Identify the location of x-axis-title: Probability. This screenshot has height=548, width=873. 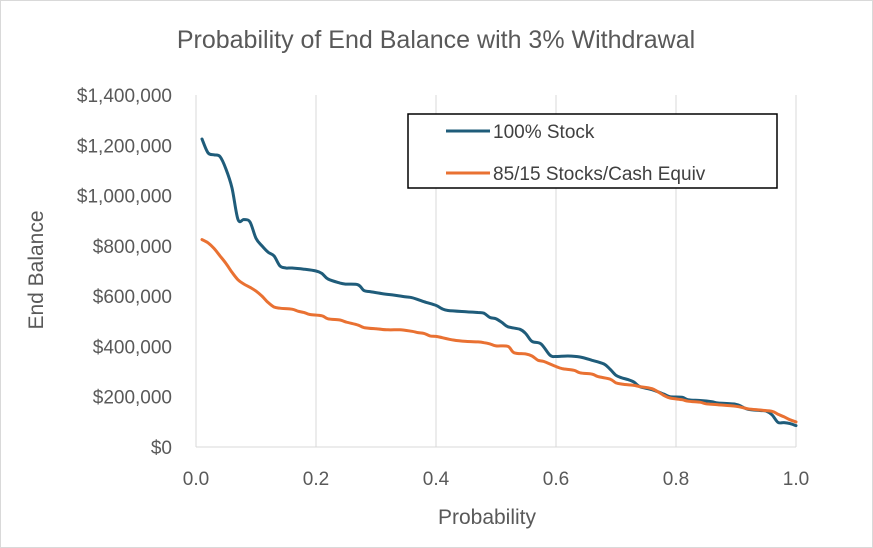
(487, 517).